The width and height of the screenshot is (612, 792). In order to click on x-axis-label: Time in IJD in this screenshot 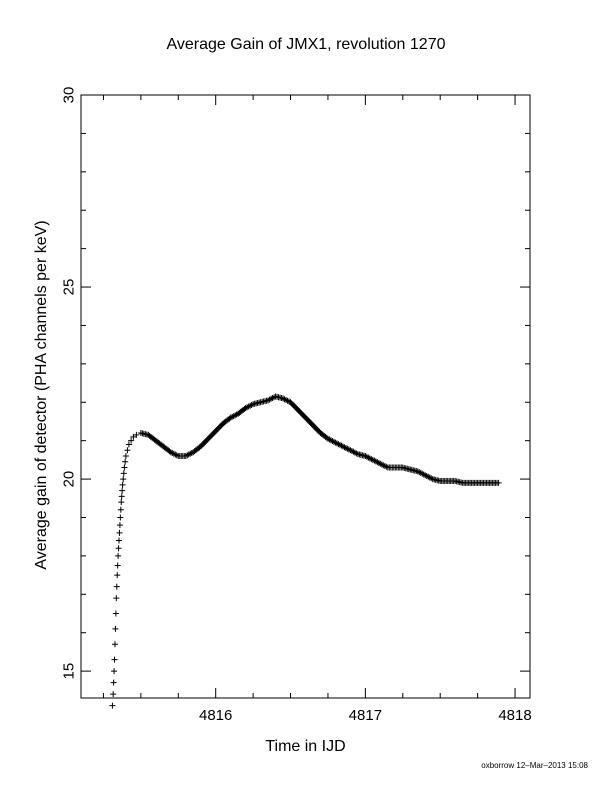, I will do `click(305, 746)`.